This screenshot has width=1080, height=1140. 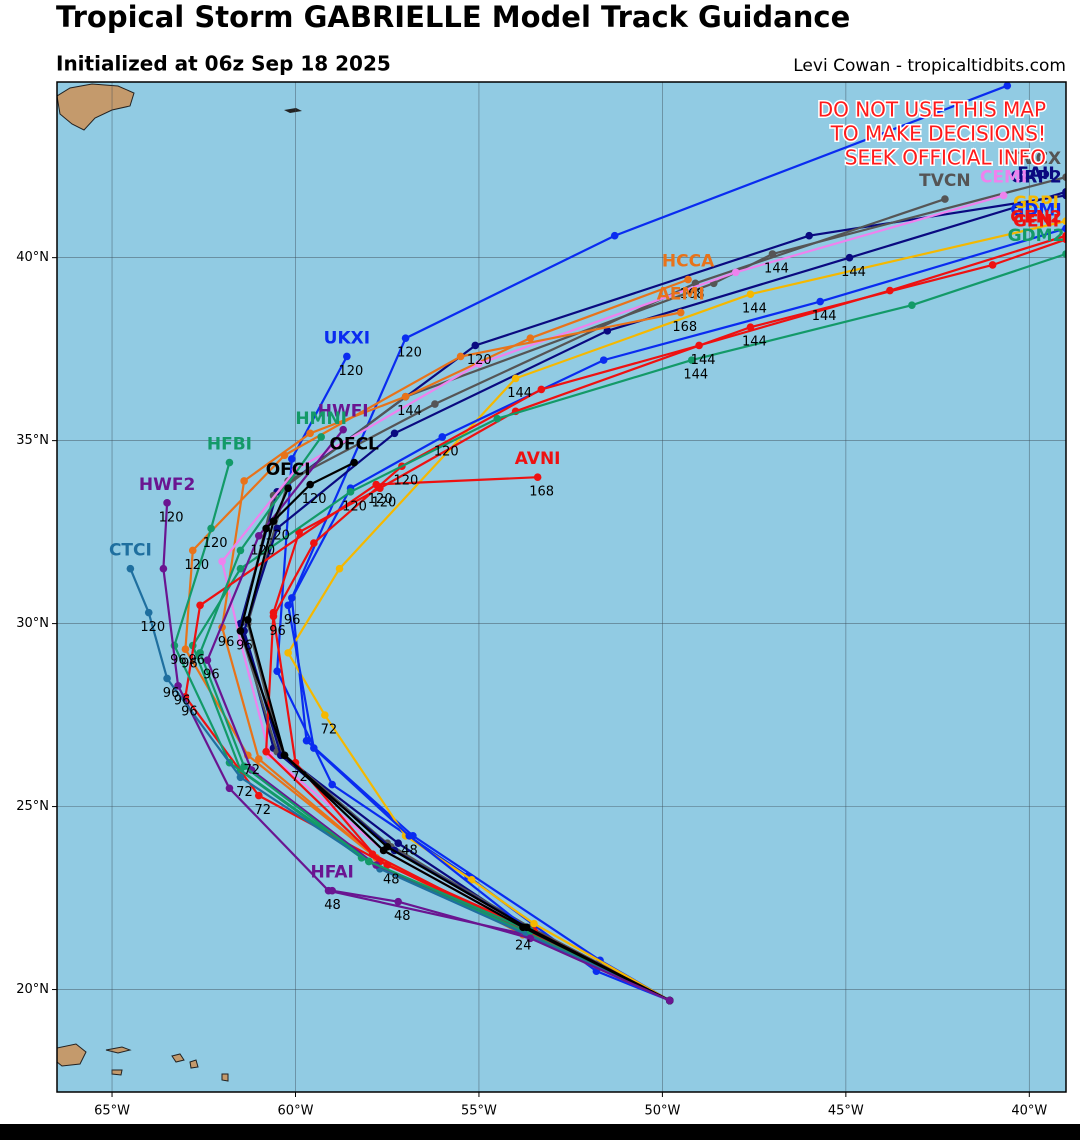 What do you see at coordinates (1029, 1111) in the screenshot?
I see `x-tick-label: 40°W` at bounding box center [1029, 1111].